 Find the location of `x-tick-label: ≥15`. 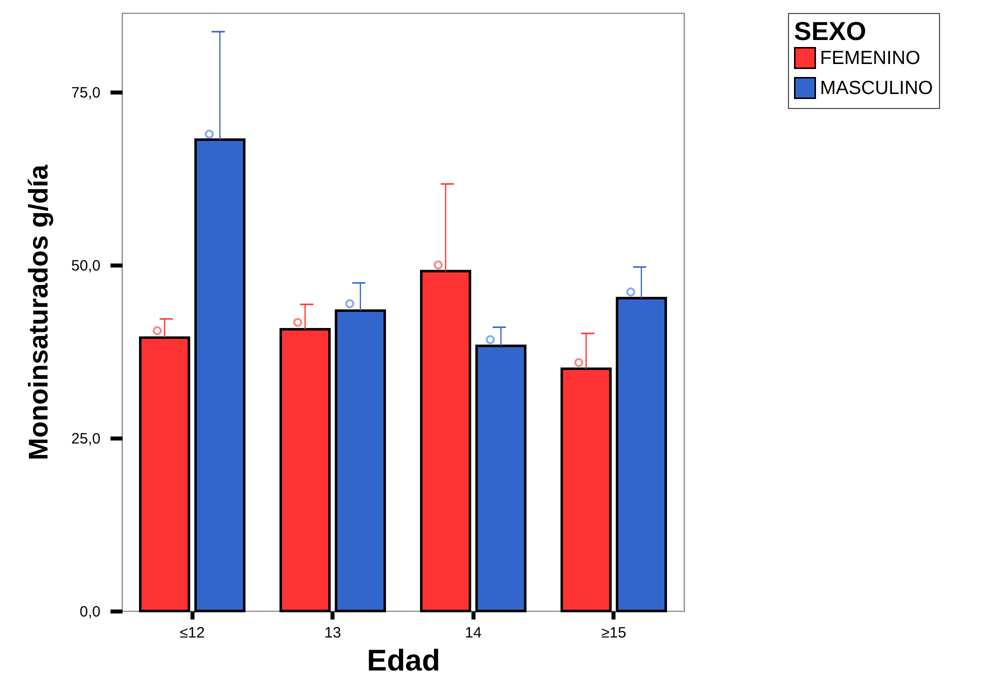

x-tick-label: ≥15 is located at coordinates (613, 633).